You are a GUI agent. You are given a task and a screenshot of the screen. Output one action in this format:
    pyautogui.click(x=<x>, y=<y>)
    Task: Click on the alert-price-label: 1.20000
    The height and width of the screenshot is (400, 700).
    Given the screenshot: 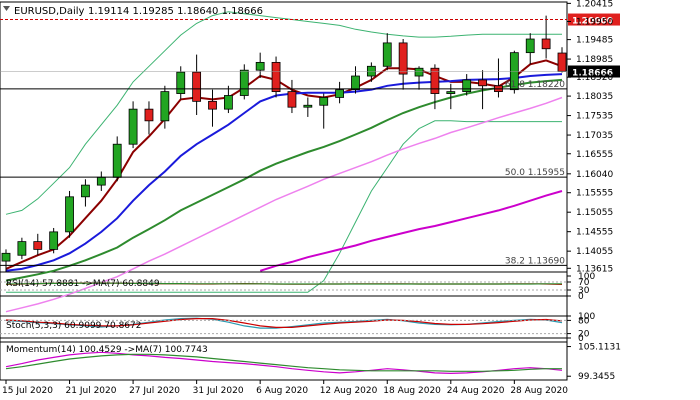 What is the action you would take?
    pyautogui.click(x=592, y=22)
    